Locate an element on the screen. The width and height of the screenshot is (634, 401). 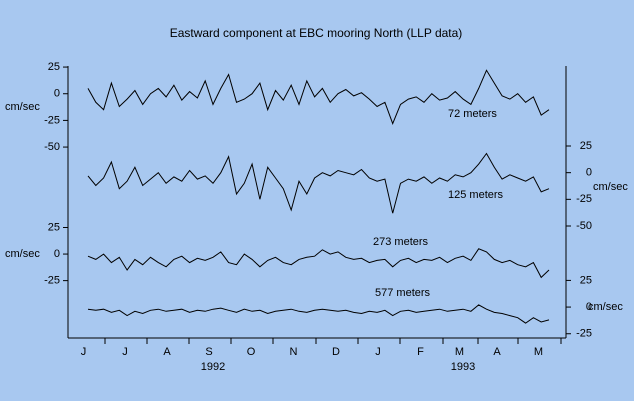
series-label: 577 meters is located at coordinates (403, 293).